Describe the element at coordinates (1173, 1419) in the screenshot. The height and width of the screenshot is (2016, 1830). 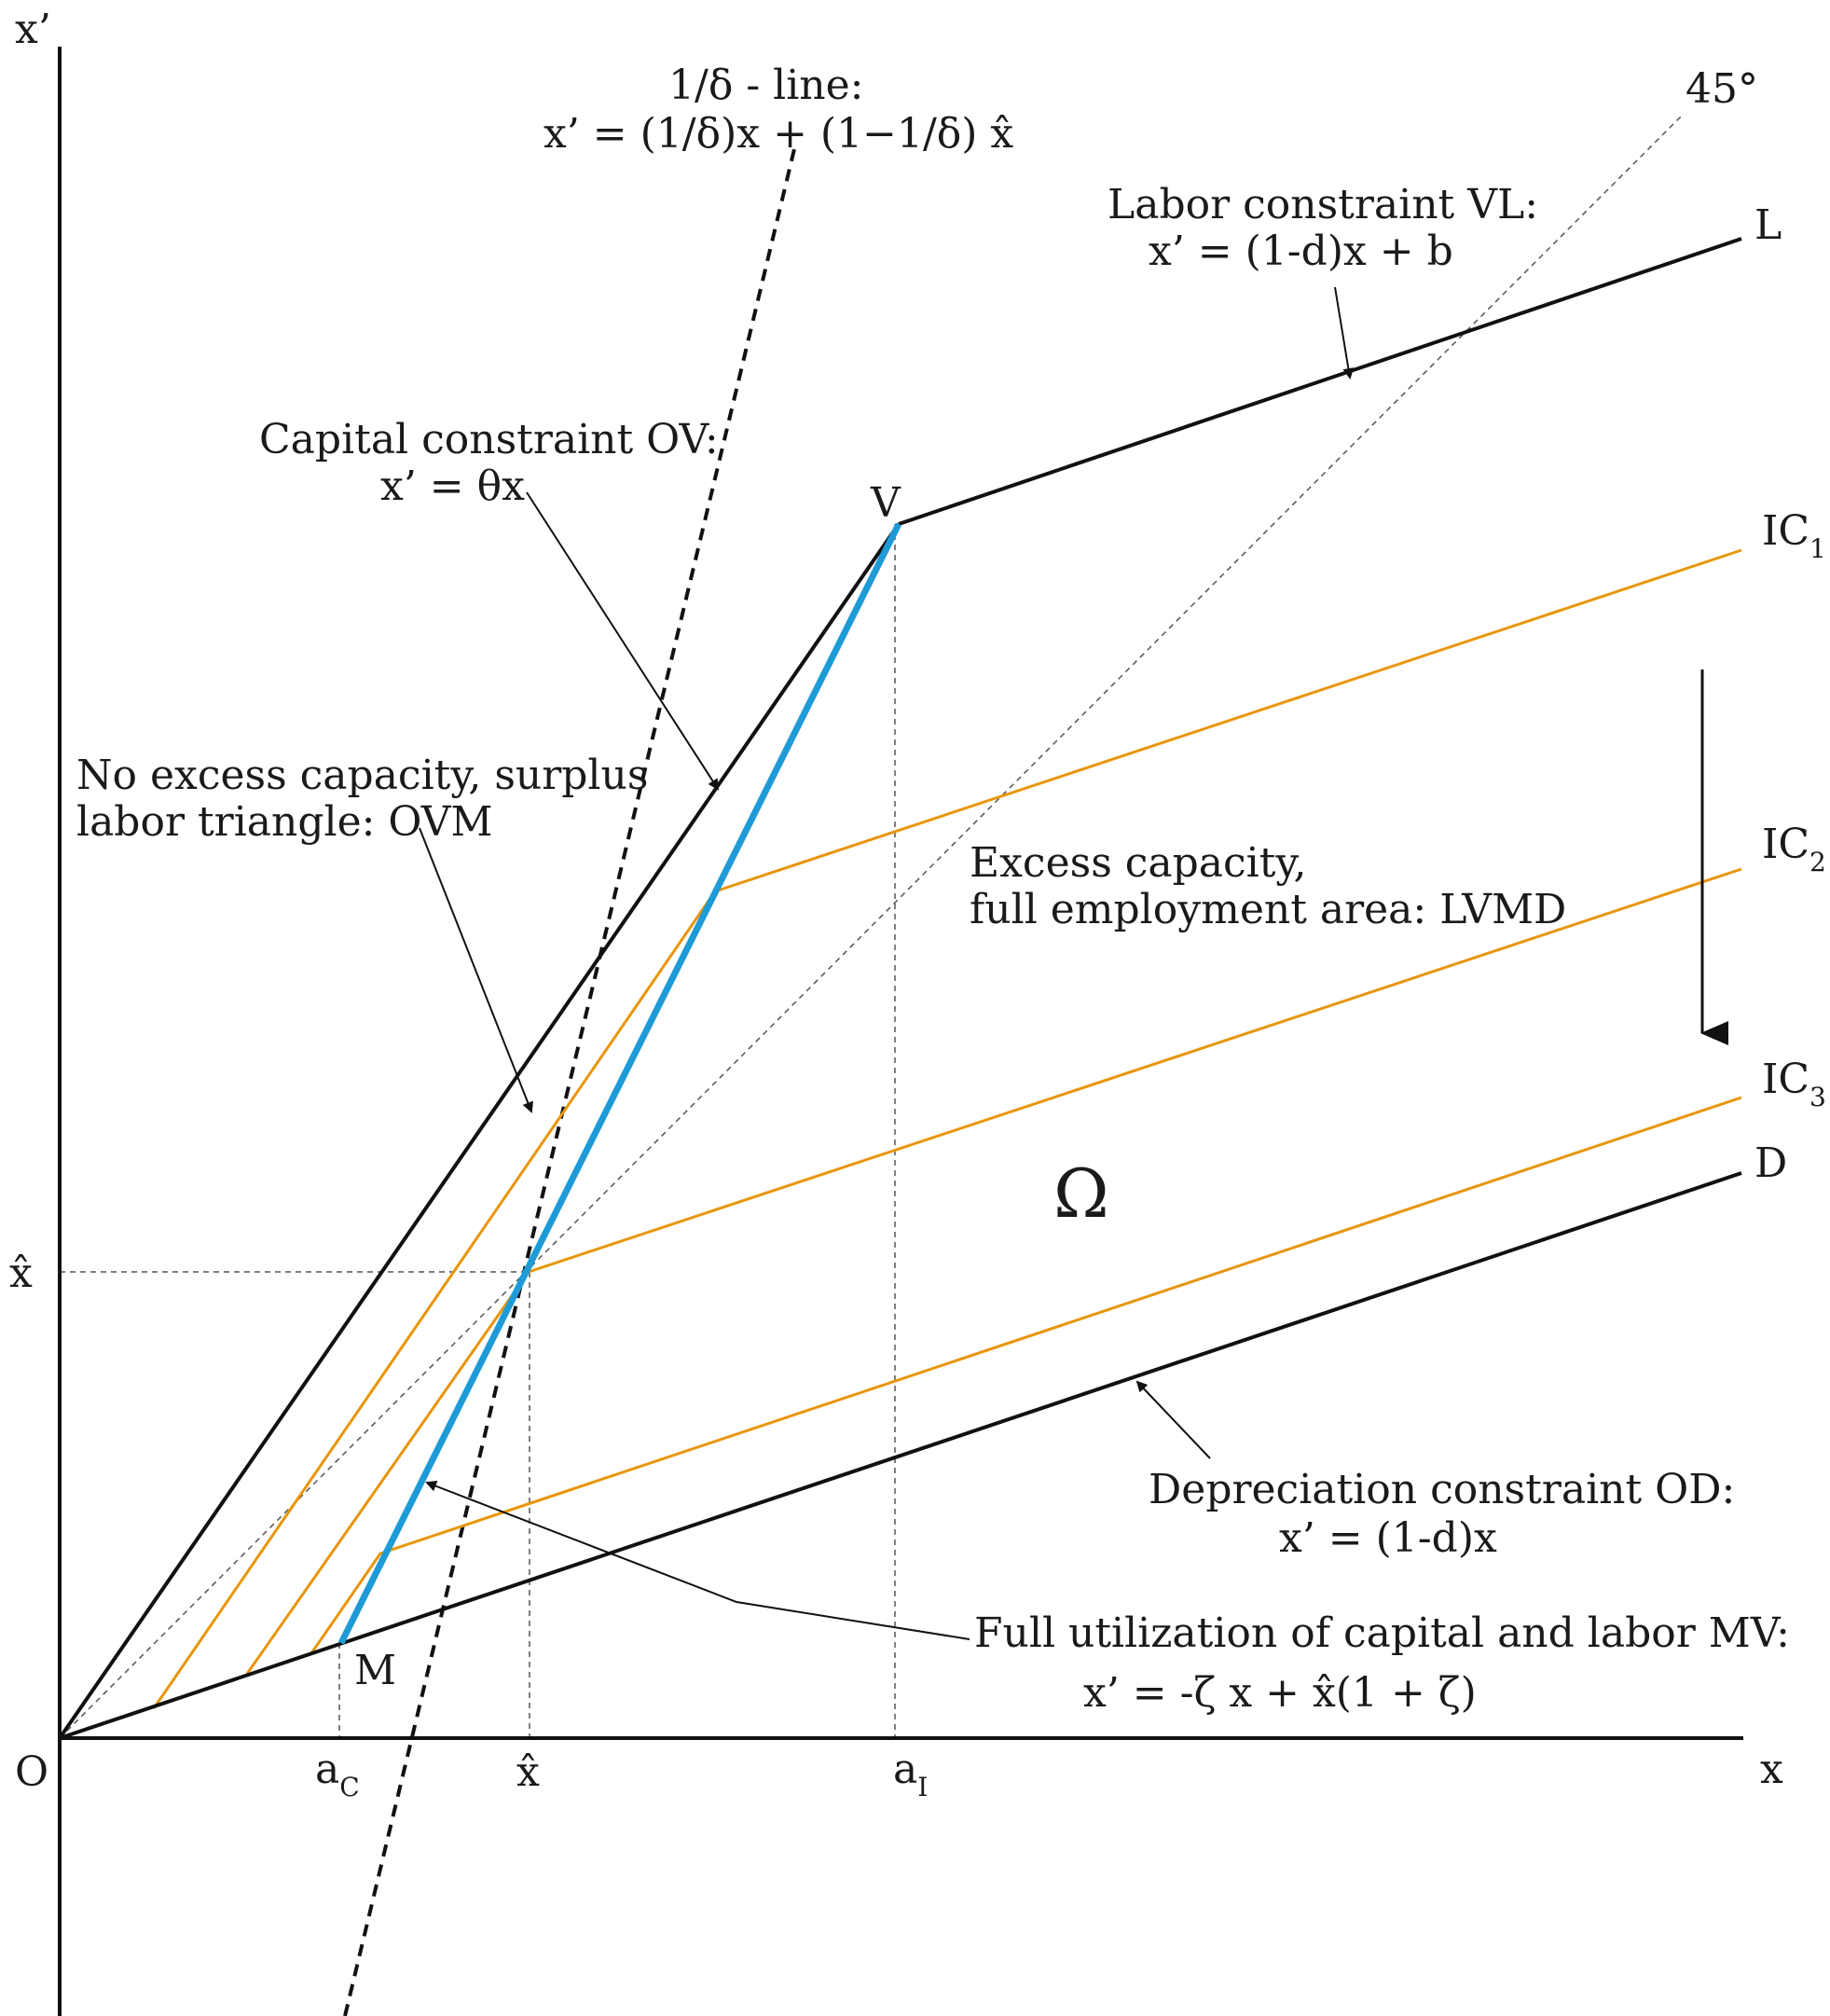
I see `depreciation-annotation-arrow` at that location.